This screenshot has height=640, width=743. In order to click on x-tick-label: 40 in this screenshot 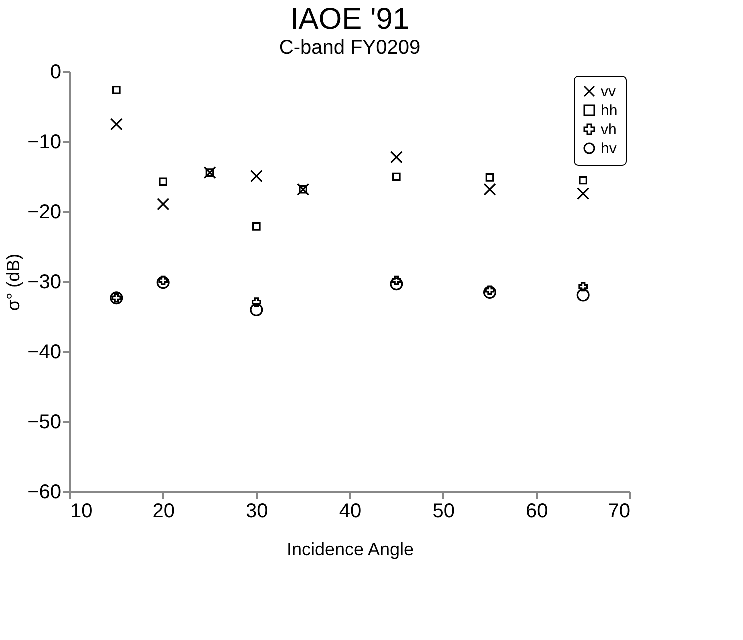, I will do `click(350, 511)`.